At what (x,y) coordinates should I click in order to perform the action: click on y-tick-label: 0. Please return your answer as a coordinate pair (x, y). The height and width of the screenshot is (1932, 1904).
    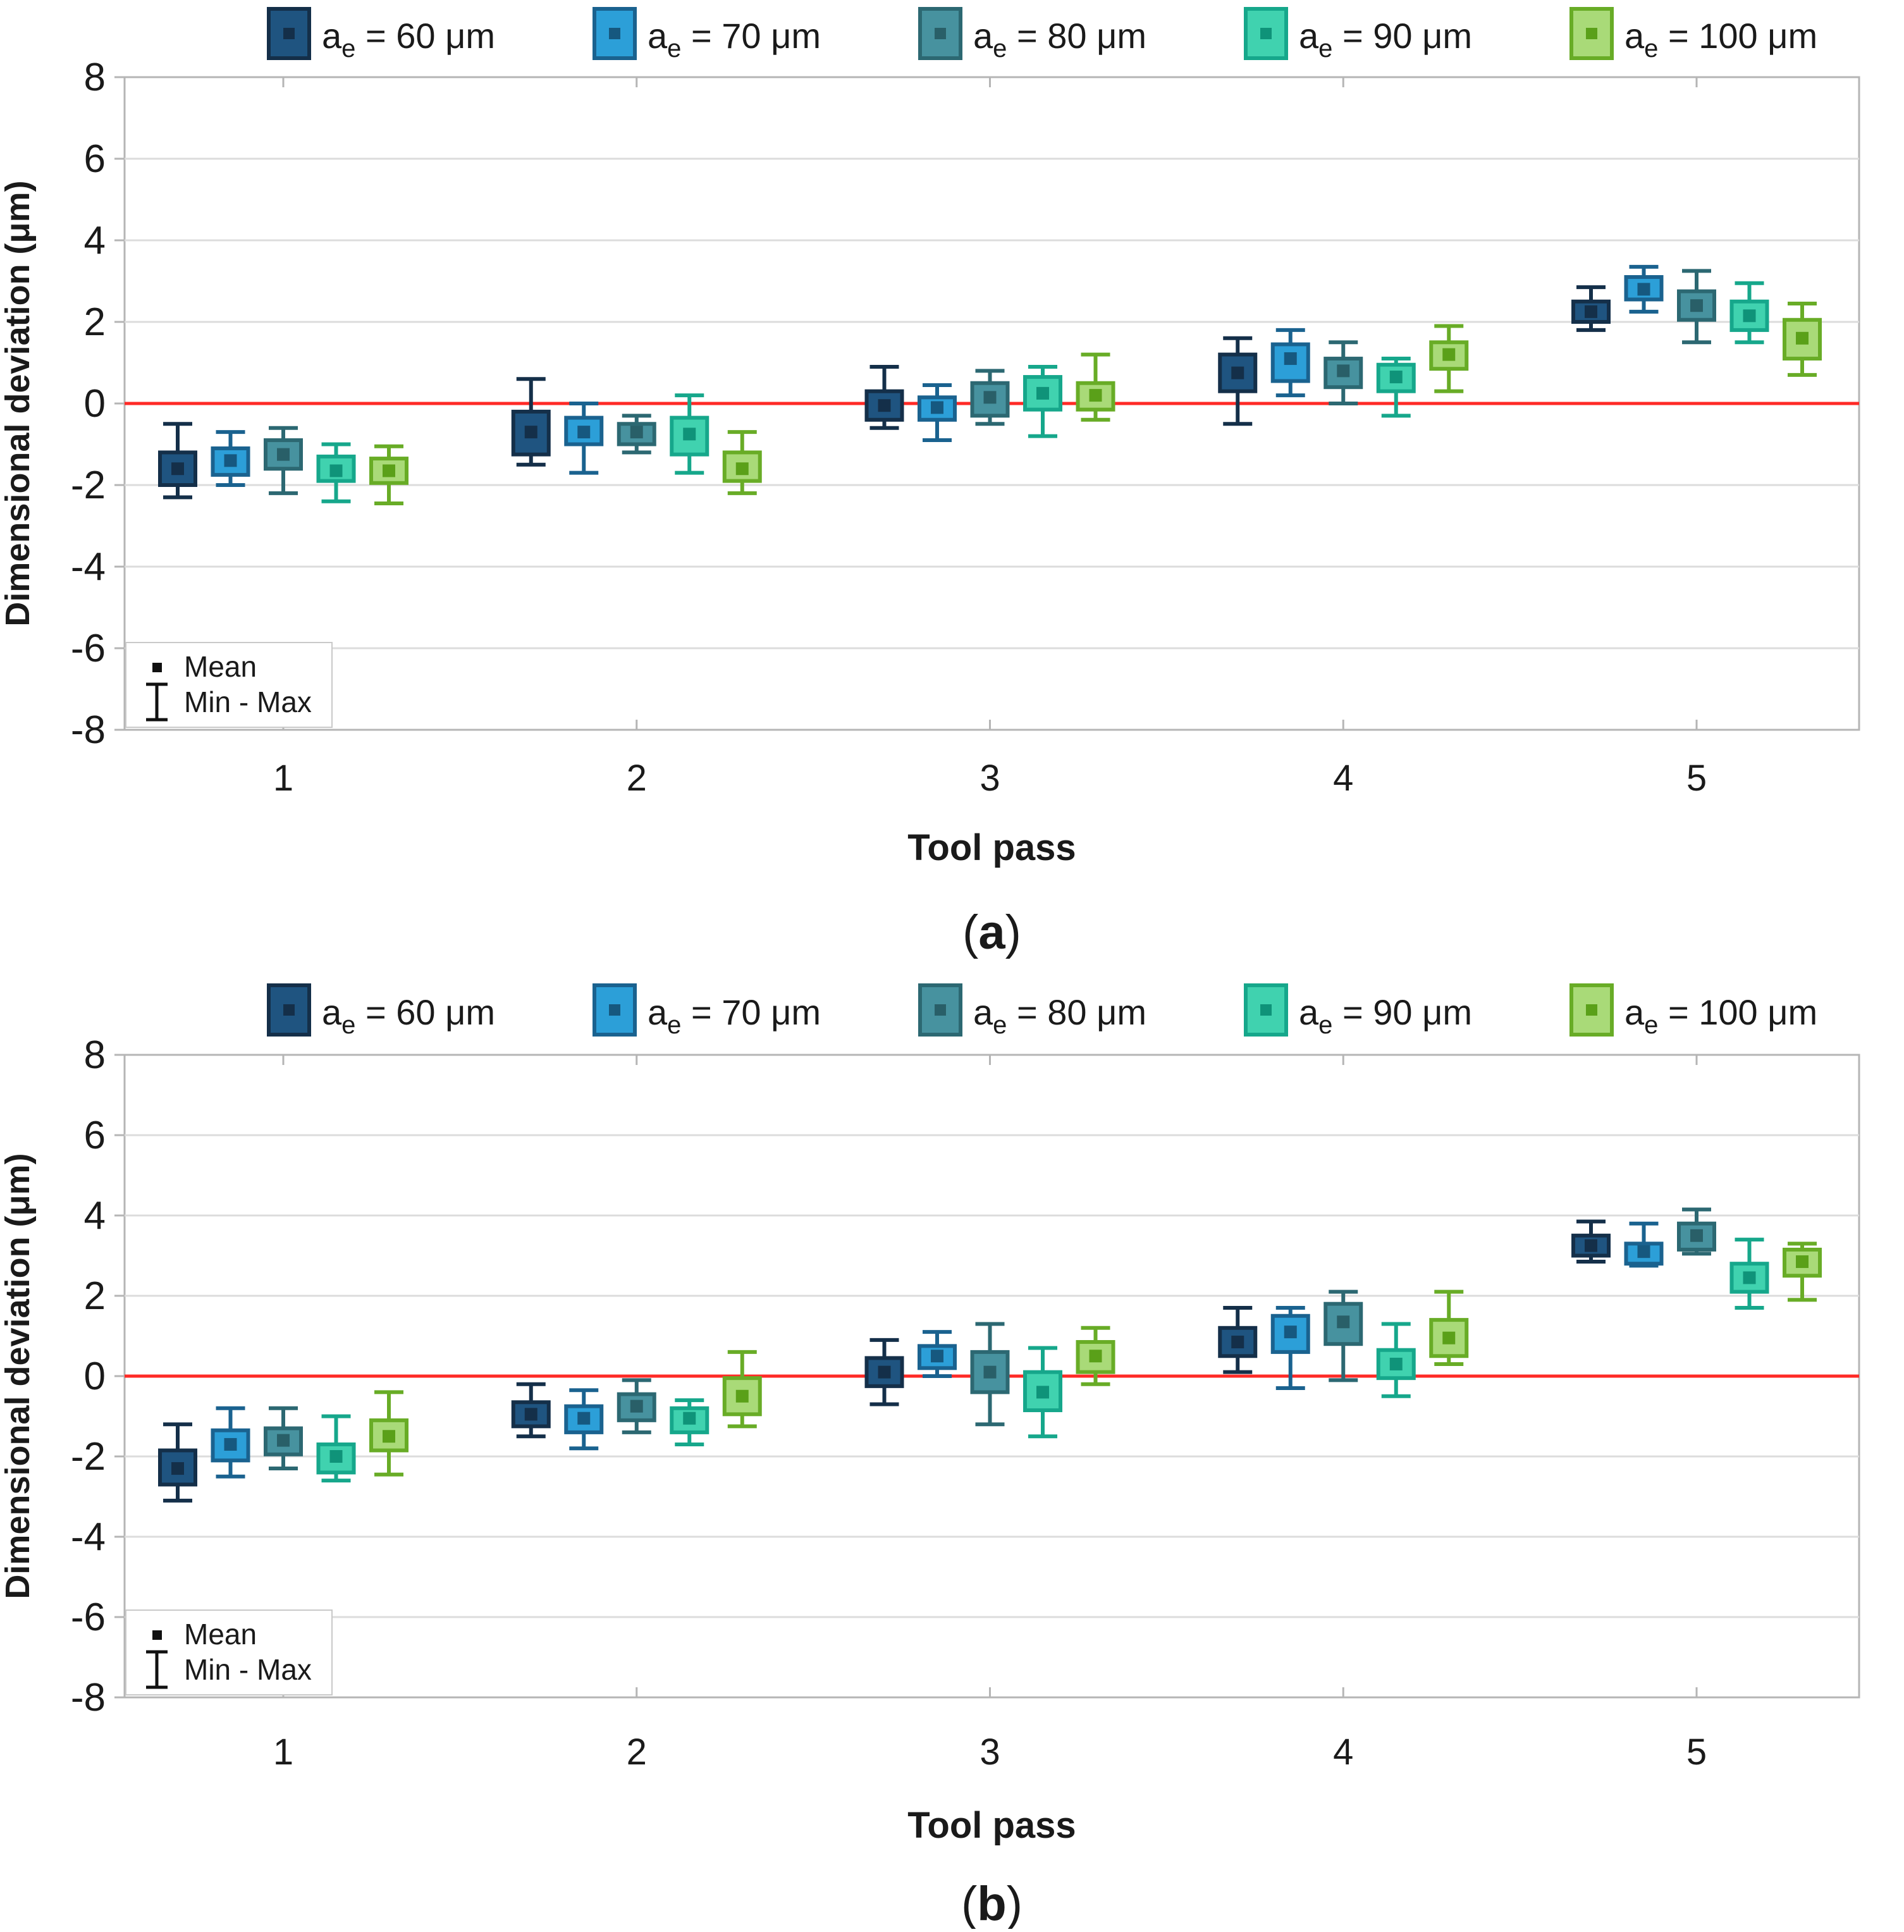
    Looking at the image, I should click on (95, 404).